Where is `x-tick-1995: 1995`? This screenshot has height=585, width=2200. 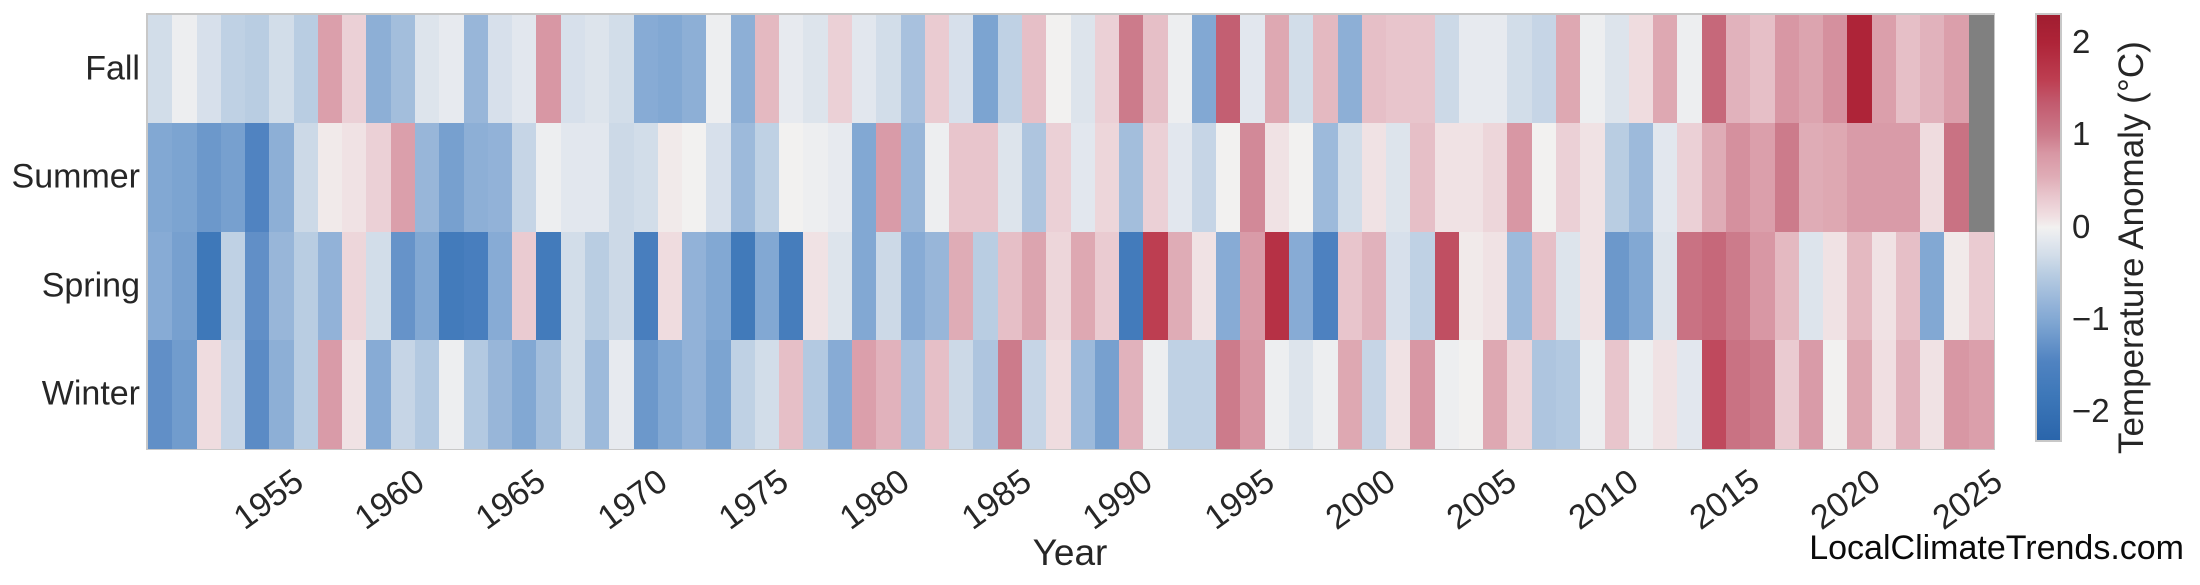
x-tick-1995: 1995 is located at coordinates (1239, 500).